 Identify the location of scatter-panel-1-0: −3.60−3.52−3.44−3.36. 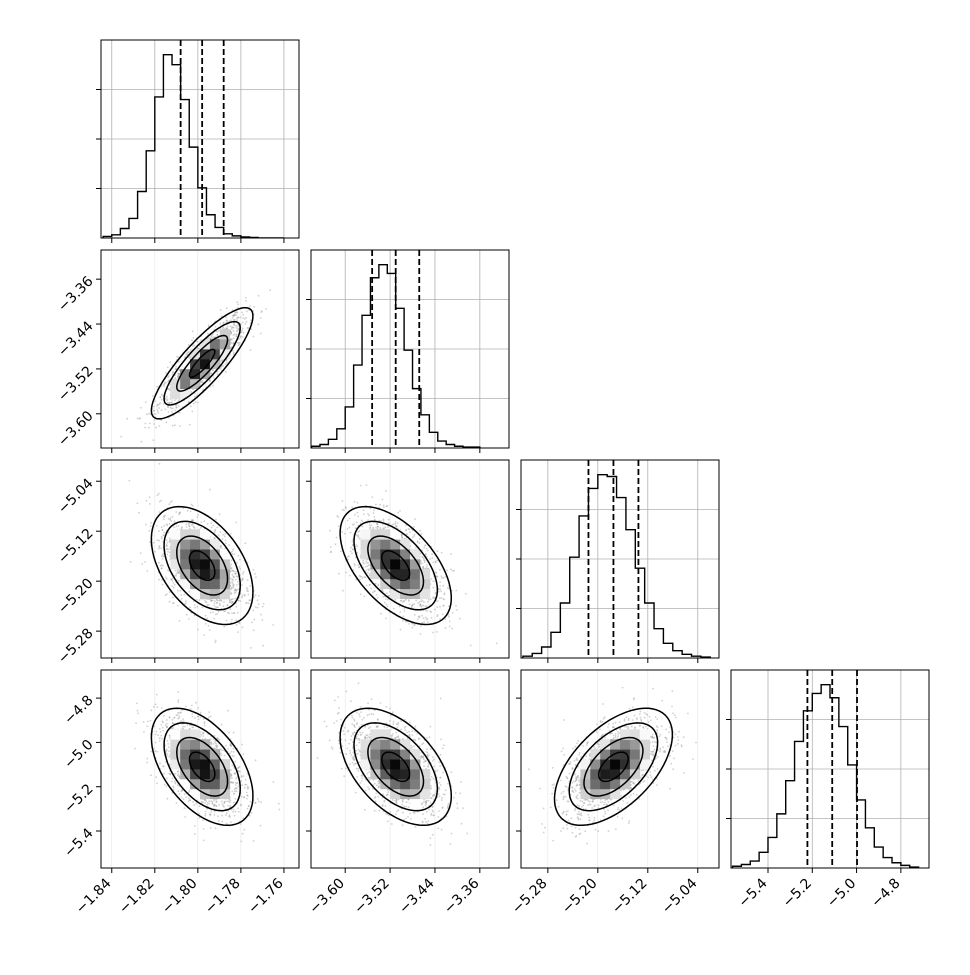
(177, 351).